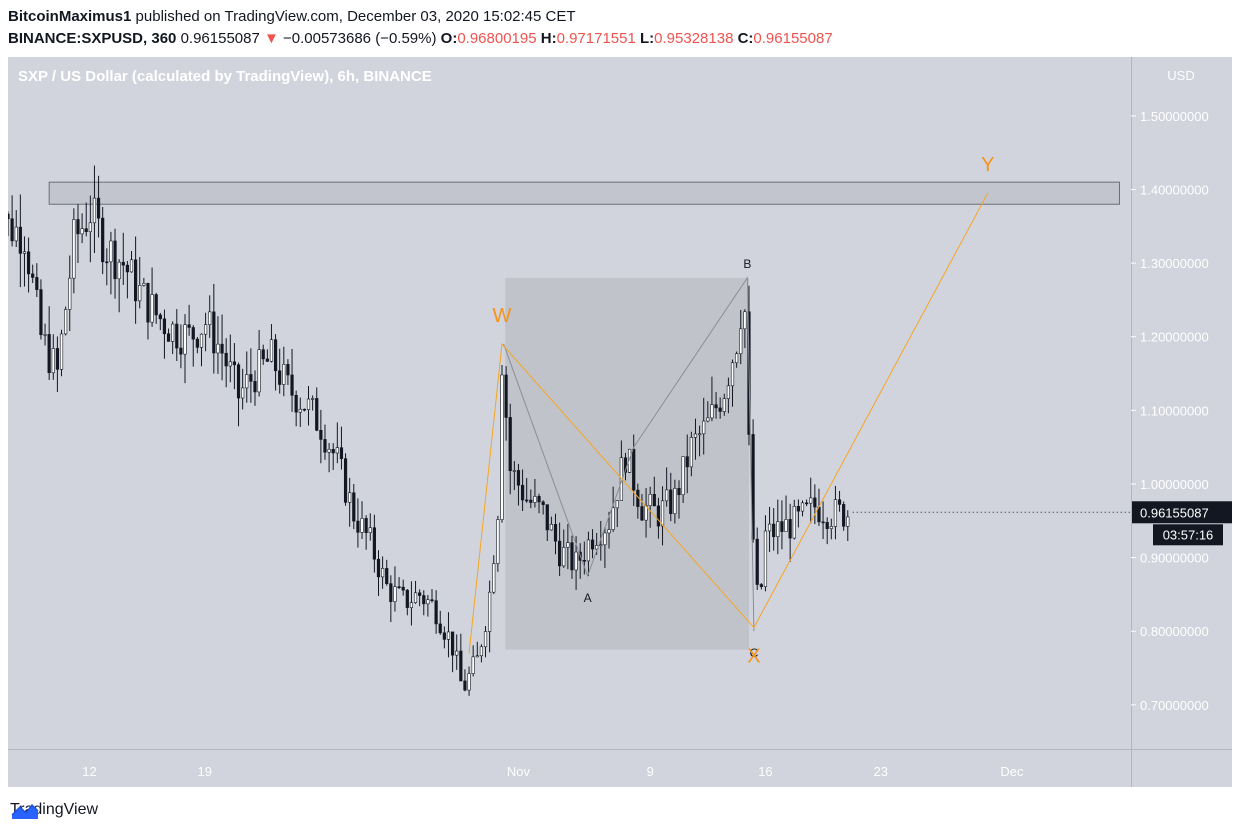 This screenshot has height=835, width=1240. What do you see at coordinates (502, 316) in the screenshot?
I see `wave-label-w: W` at bounding box center [502, 316].